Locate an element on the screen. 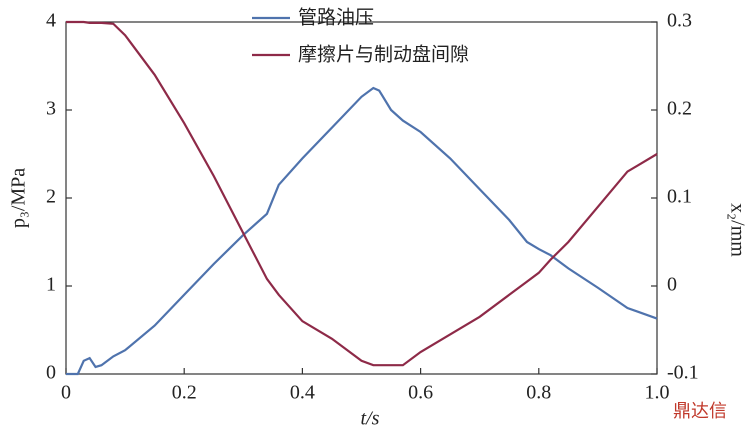 The width and height of the screenshot is (752, 435). y-axis-label: p₃/MPa is located at coordinates (19, 198).